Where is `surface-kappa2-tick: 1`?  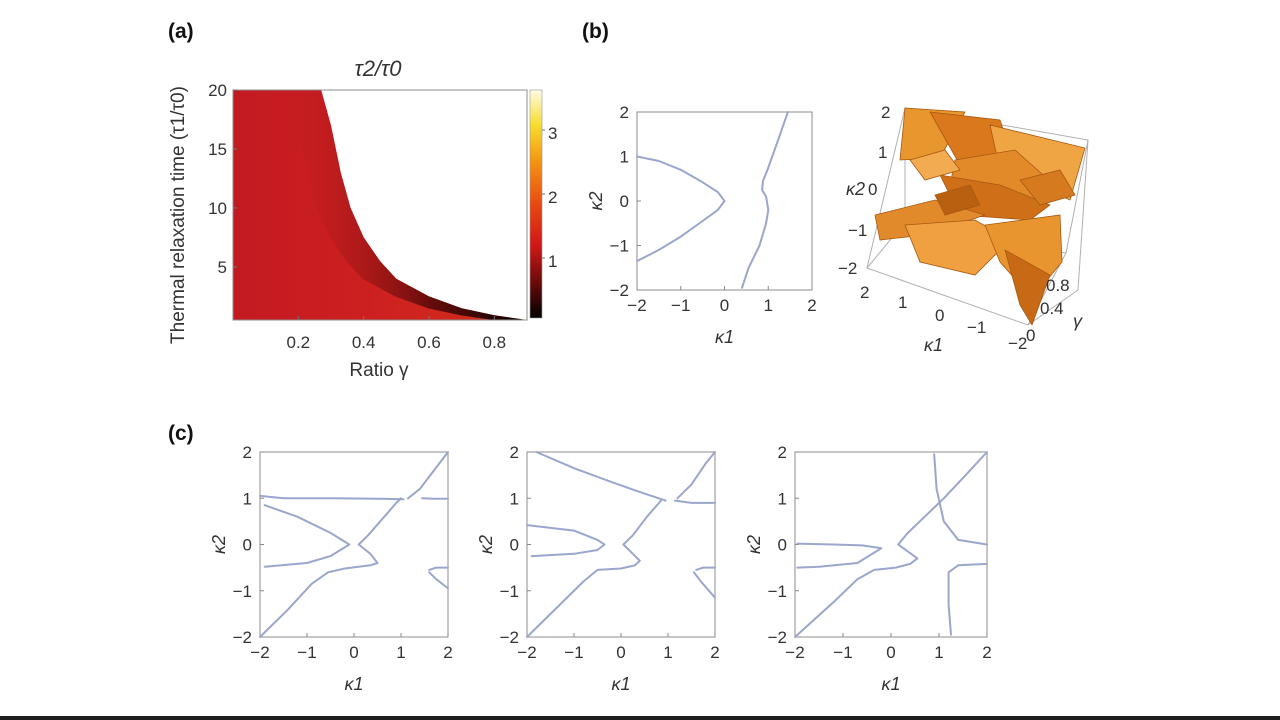 surface-kappa2-tick: 1 is located at coordinates (882, 152).